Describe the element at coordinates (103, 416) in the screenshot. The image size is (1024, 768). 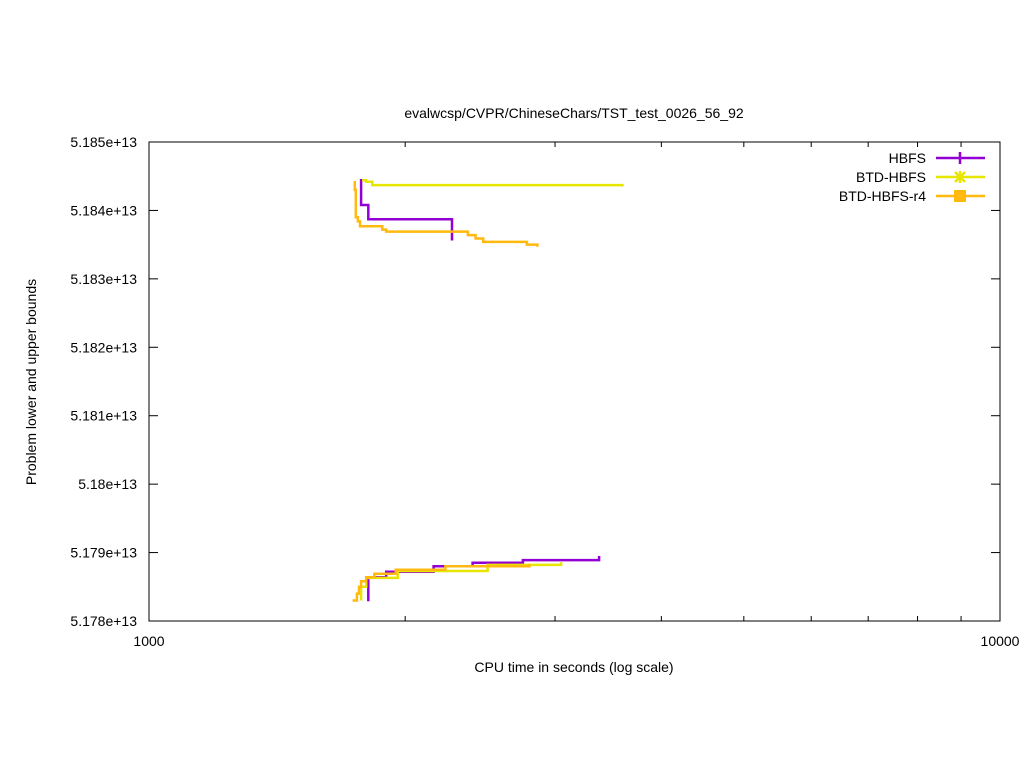
I see `y-tick-label: 5.181e+13` at that location.